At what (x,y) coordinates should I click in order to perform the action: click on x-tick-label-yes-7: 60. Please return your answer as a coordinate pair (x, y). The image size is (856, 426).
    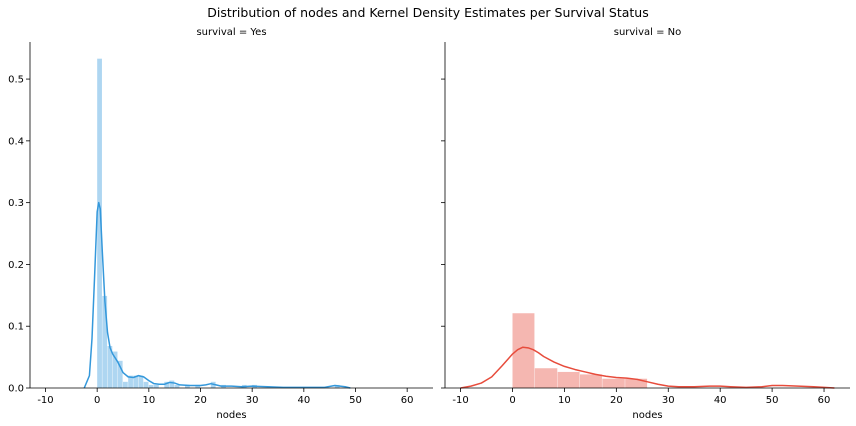
    Looking at the image, I should click on (407, 400).